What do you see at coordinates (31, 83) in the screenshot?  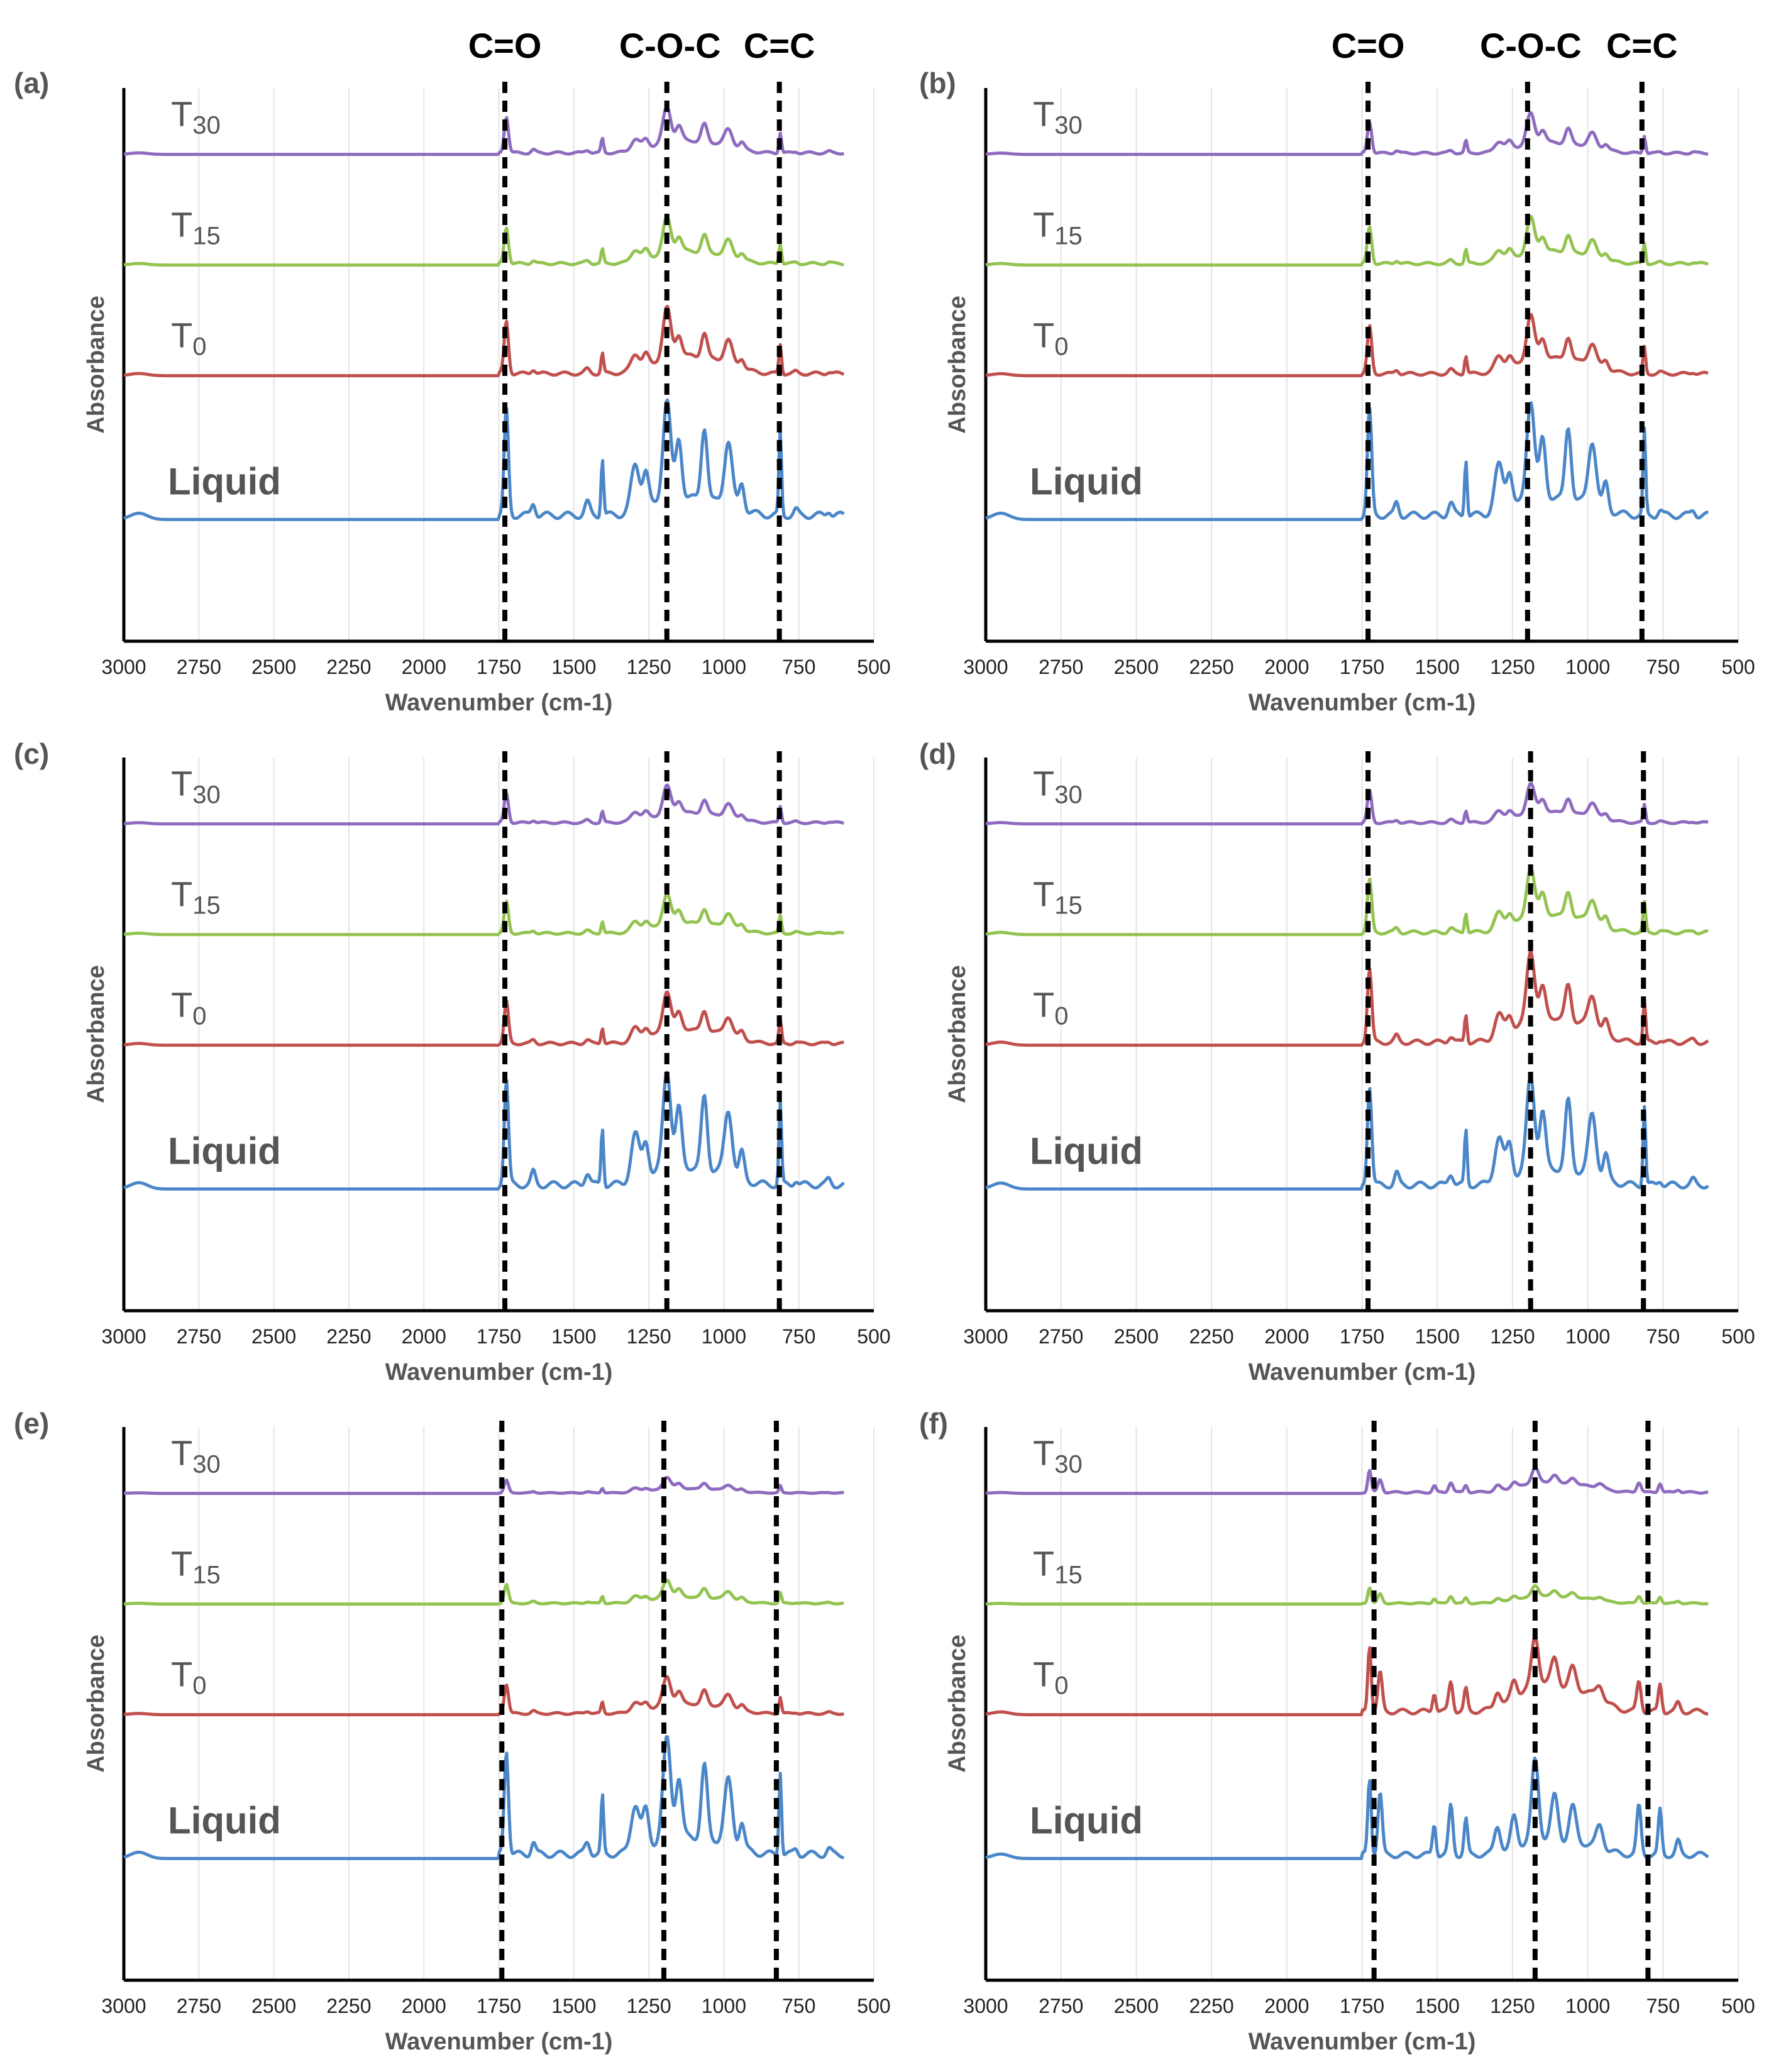 I see `panel-label: (a)` at bounding box center [31, 83].